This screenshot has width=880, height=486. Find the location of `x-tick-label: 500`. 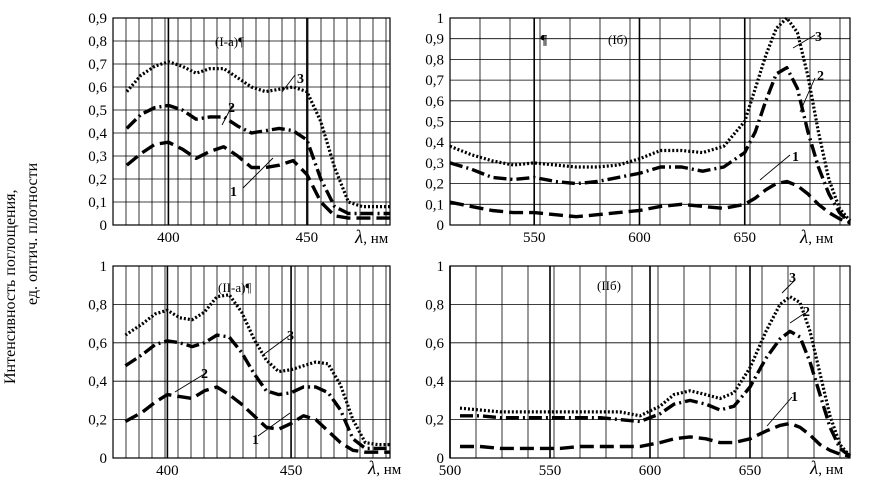

x-tick-label: 500 is located at coordinates (450, 471).